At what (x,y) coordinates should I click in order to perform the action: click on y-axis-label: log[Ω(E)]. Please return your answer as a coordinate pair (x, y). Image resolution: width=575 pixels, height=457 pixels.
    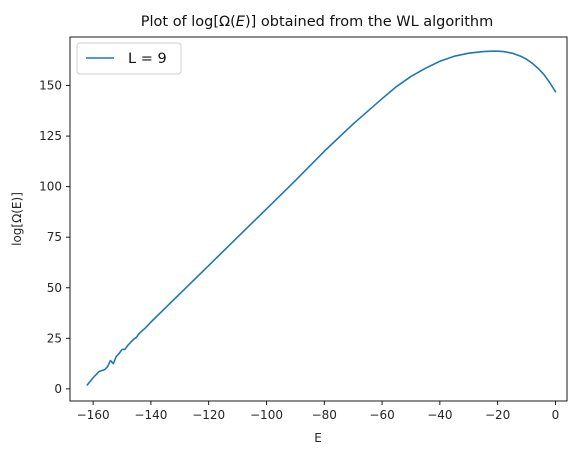
    Looking at the image, I should click on (17, 219).